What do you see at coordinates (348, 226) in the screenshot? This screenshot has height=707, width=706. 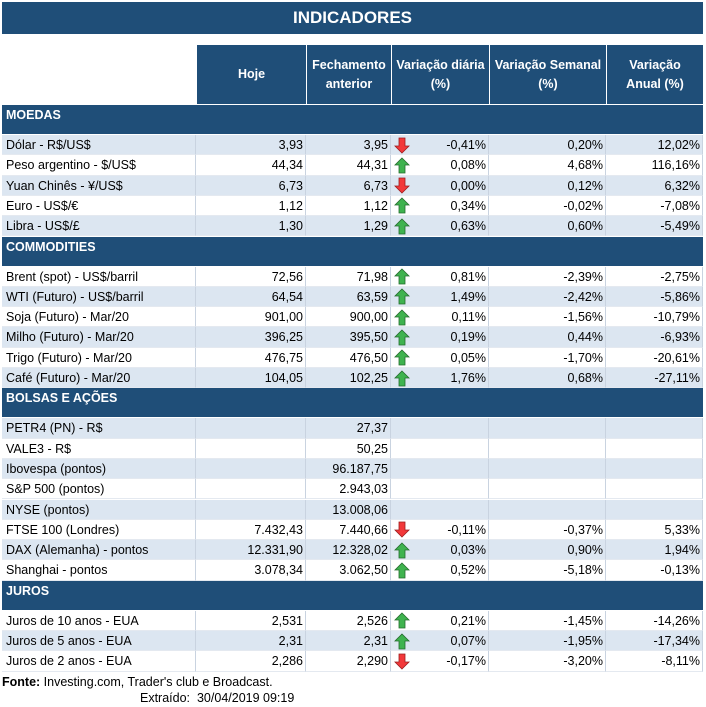 I see `cell: 1,29` at bounding box center [348, 226].